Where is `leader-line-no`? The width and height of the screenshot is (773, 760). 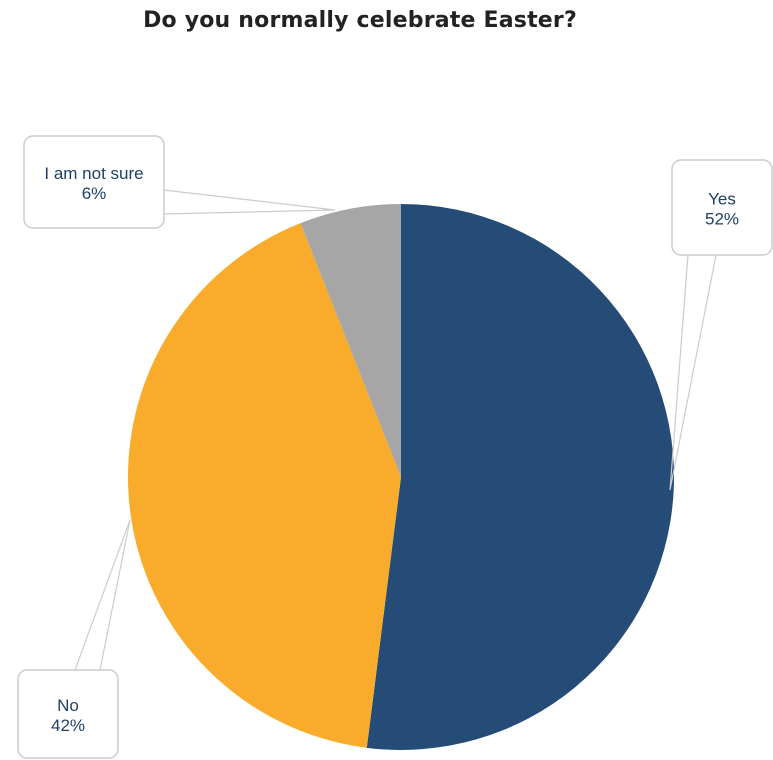 leader-line-no is located at coordinates (102, 595).